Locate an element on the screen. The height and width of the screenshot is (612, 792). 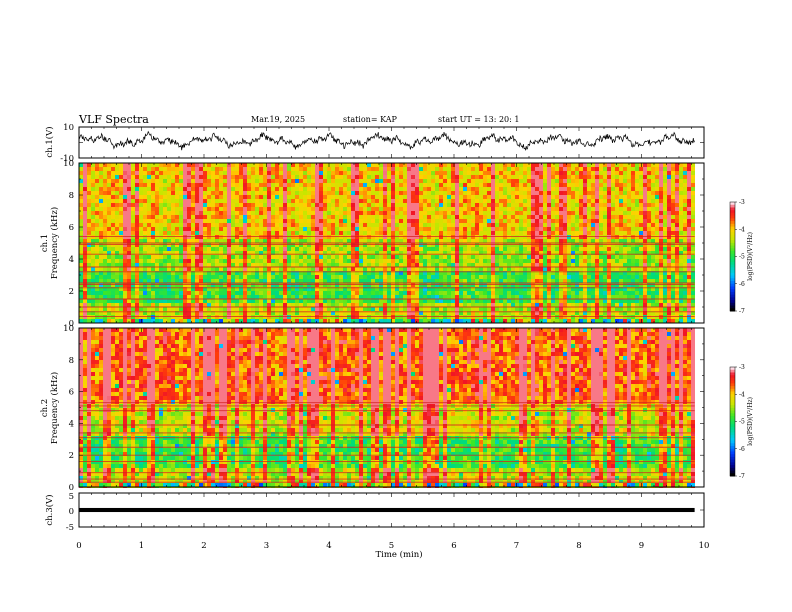
ch1-ytick-bottom: -10 is located at coordinates (67, 159).